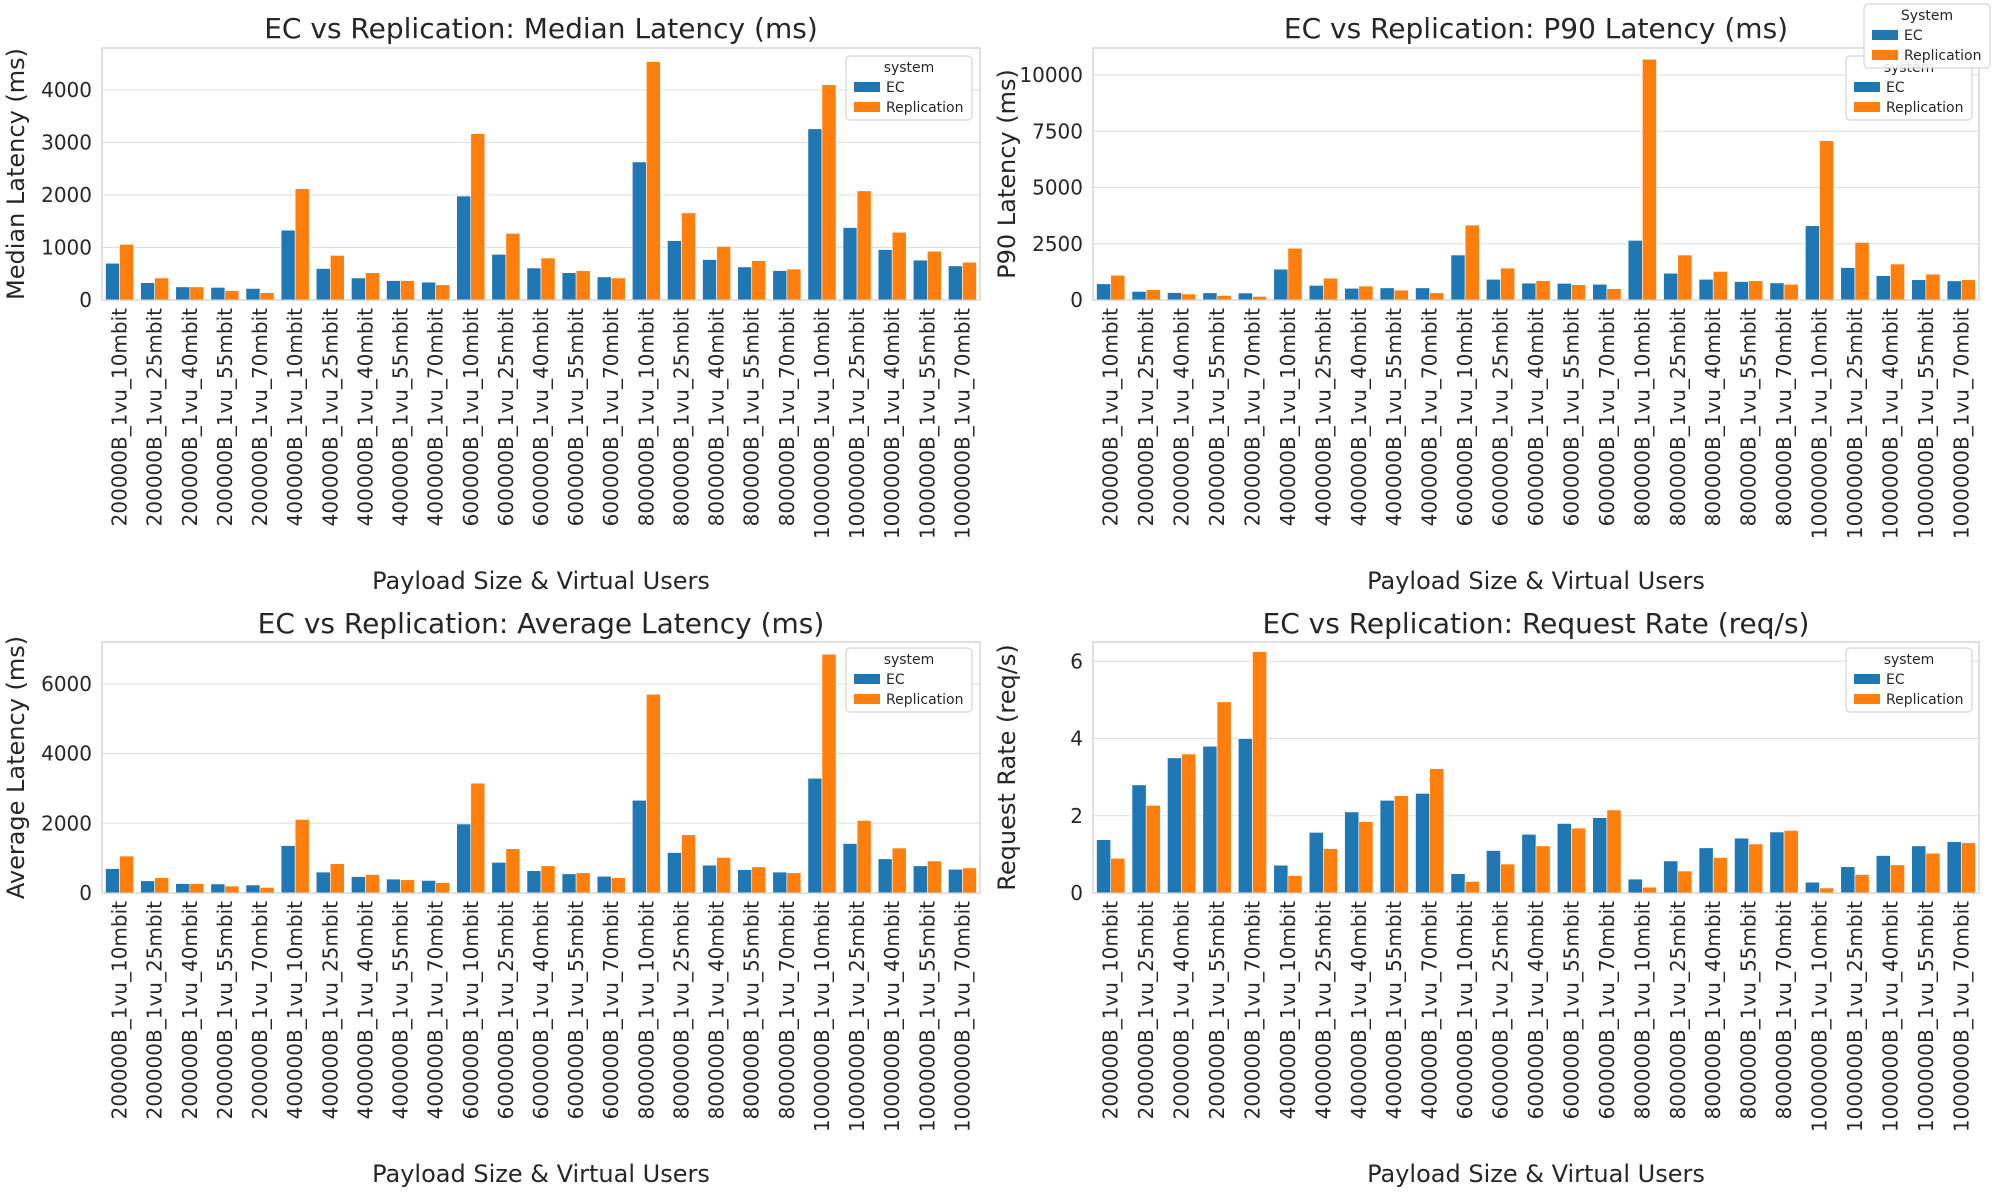 This screenshot has width=1997, height=1198. What do you see at coordinates (1007, 767) in the screenshot?
I see `y-axis-label: Request Rate (req/s)` at bounding box center [1007, 767].